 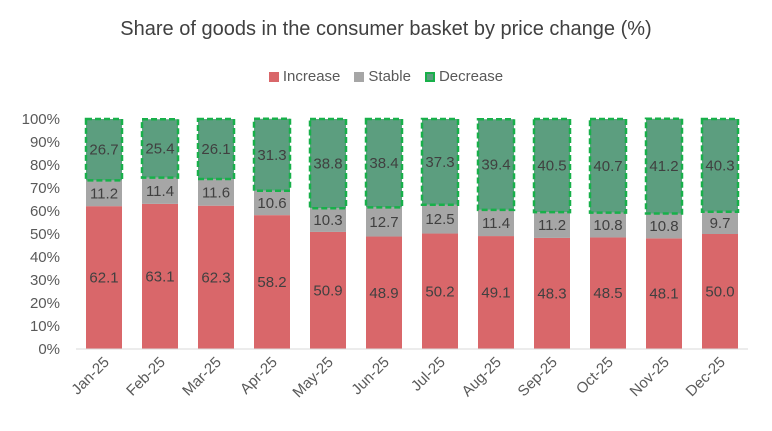 I want to click on data-label-decrease: 40.3, so click(x=719, y=165).